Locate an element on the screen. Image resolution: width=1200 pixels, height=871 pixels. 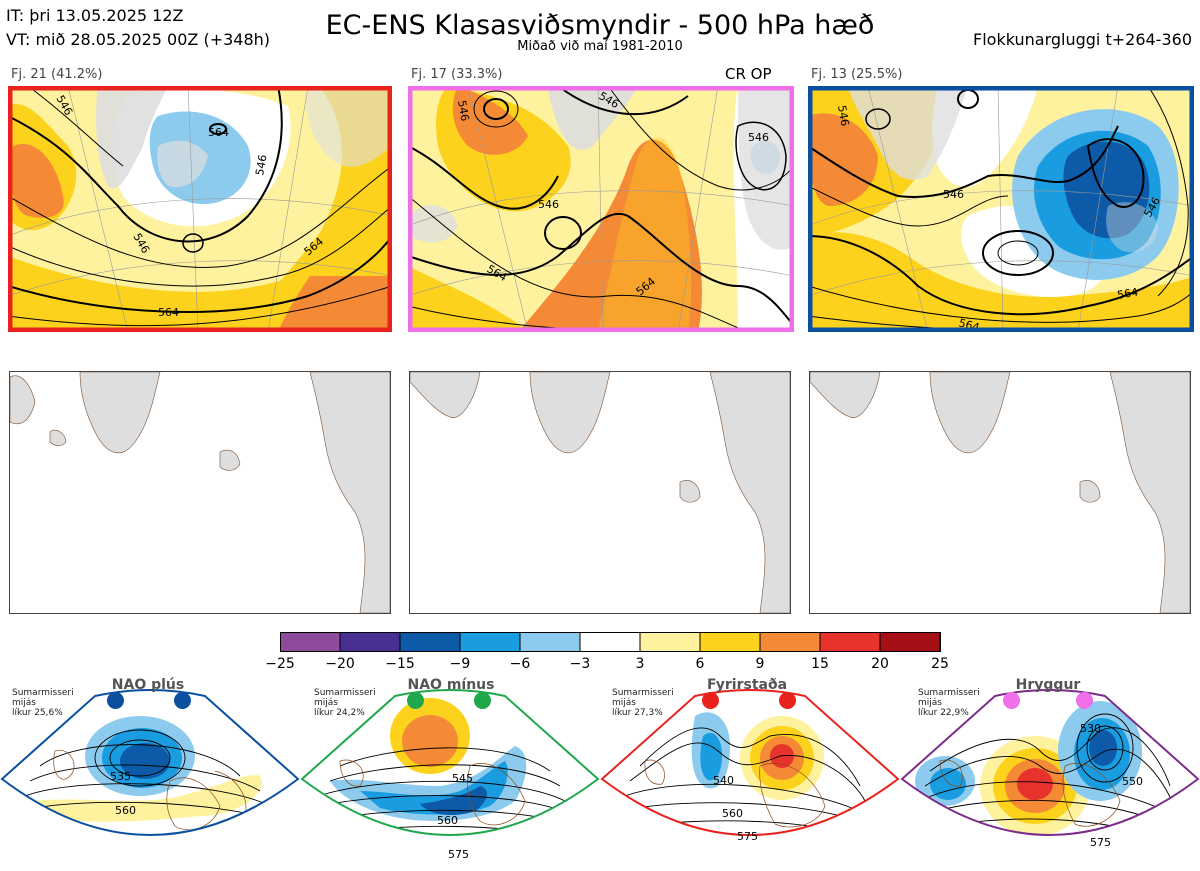
cluster-3-frame is located at coordinates (1001, 209).